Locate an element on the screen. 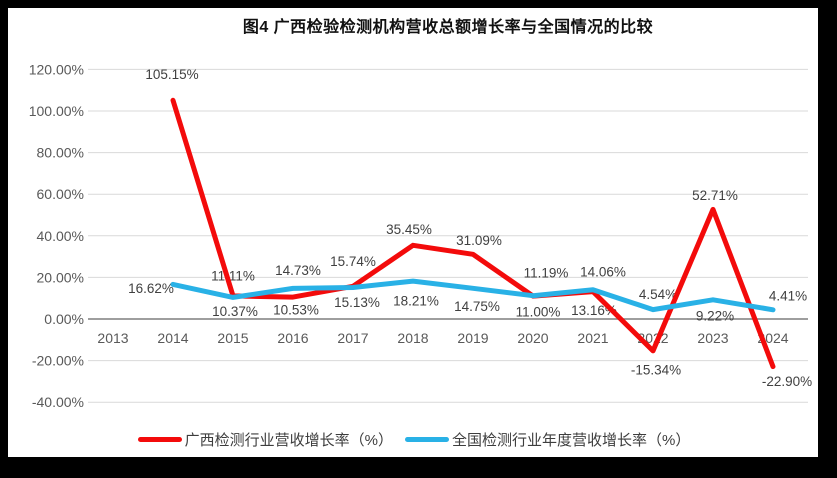 The image size is (837, 478). chart-title: 图4 广西检验检测机构营收总额增长率与全国情况的比较 is located at coordinates (448, 27).